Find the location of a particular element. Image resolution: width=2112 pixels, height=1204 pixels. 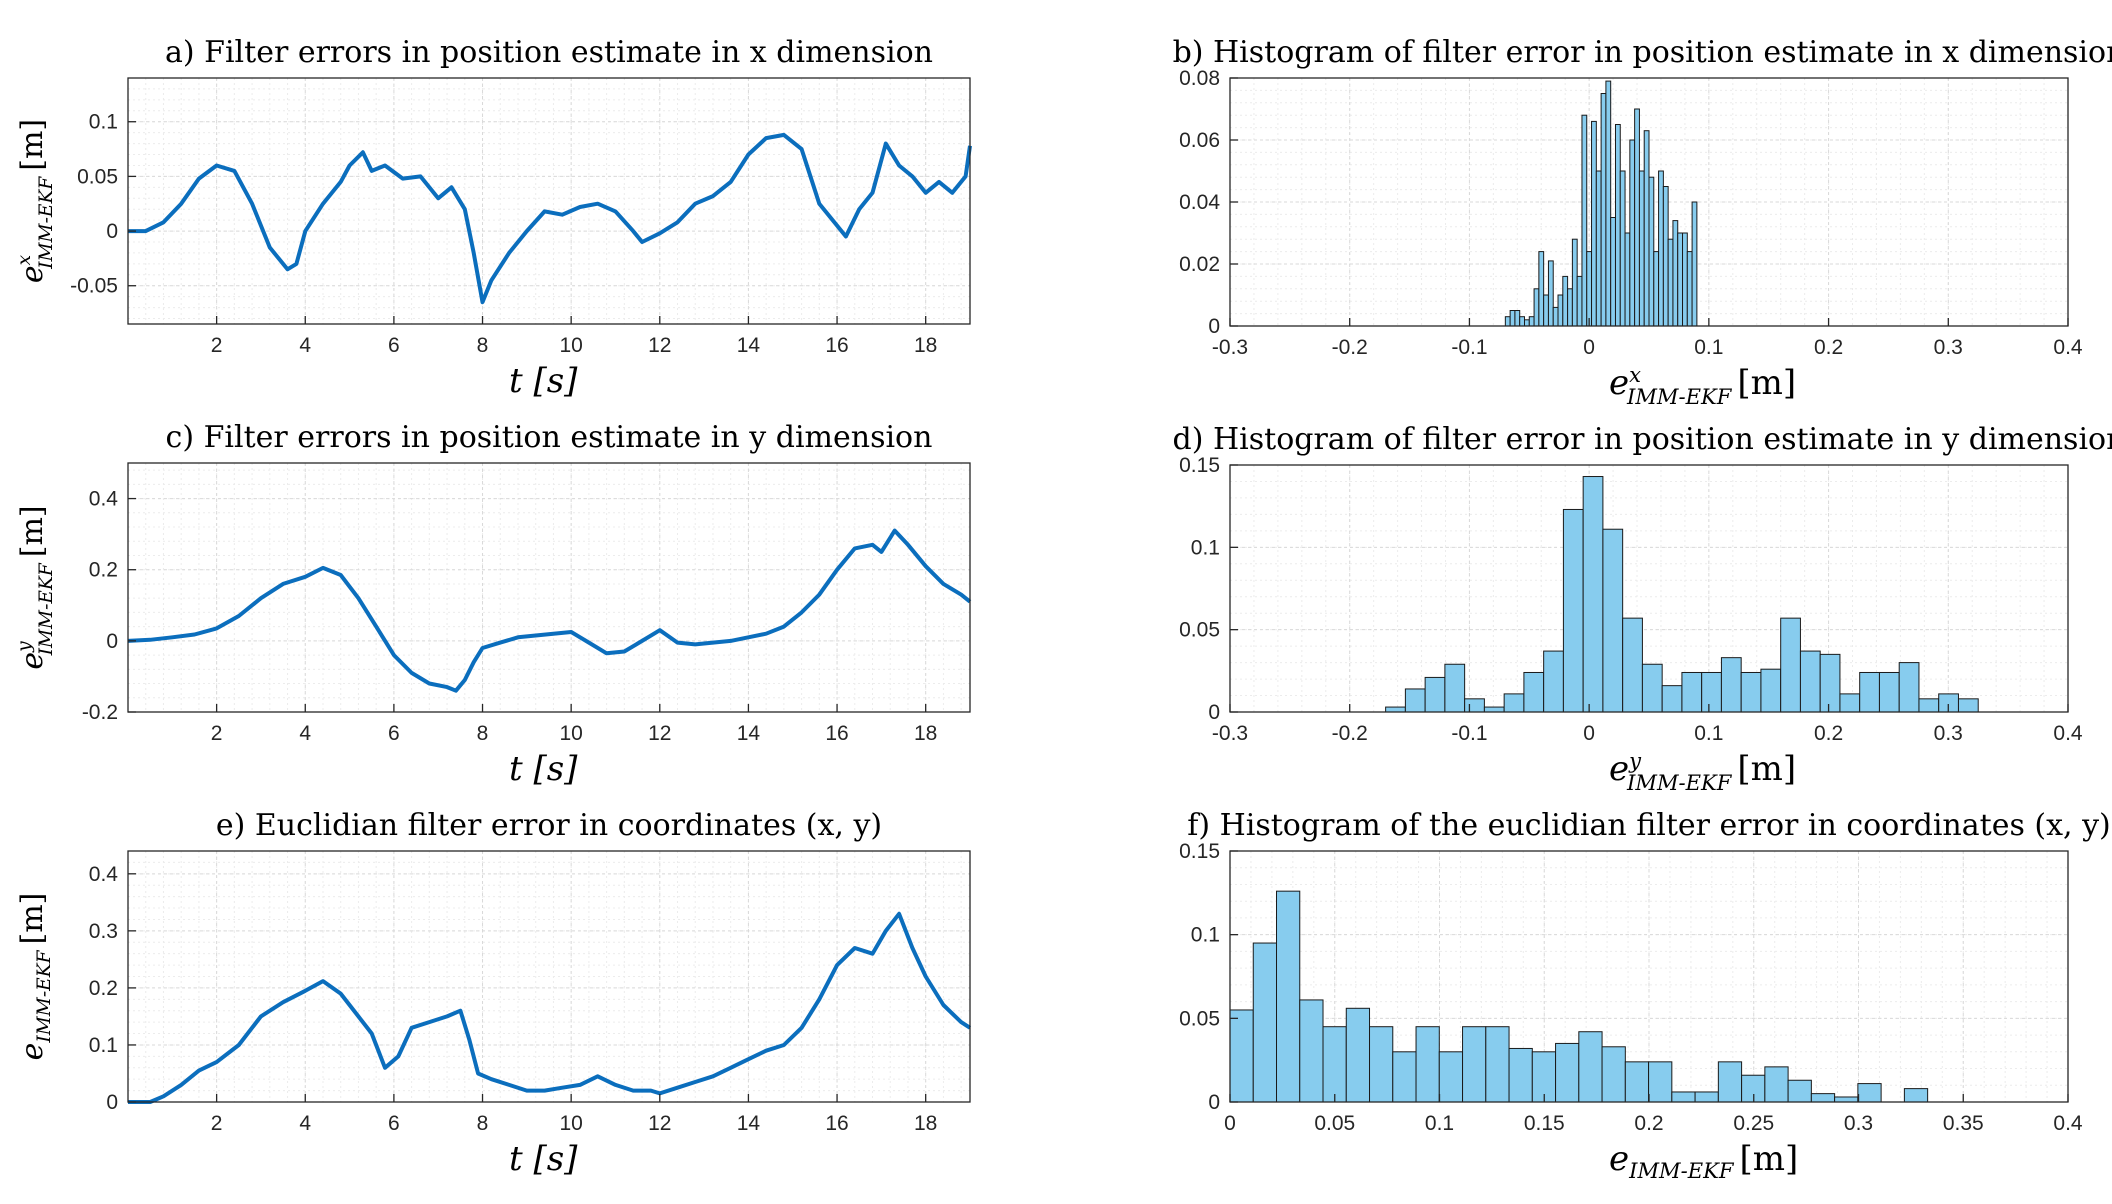

x-tick-label: 0.25 is located at coordinates (1753, 1123).